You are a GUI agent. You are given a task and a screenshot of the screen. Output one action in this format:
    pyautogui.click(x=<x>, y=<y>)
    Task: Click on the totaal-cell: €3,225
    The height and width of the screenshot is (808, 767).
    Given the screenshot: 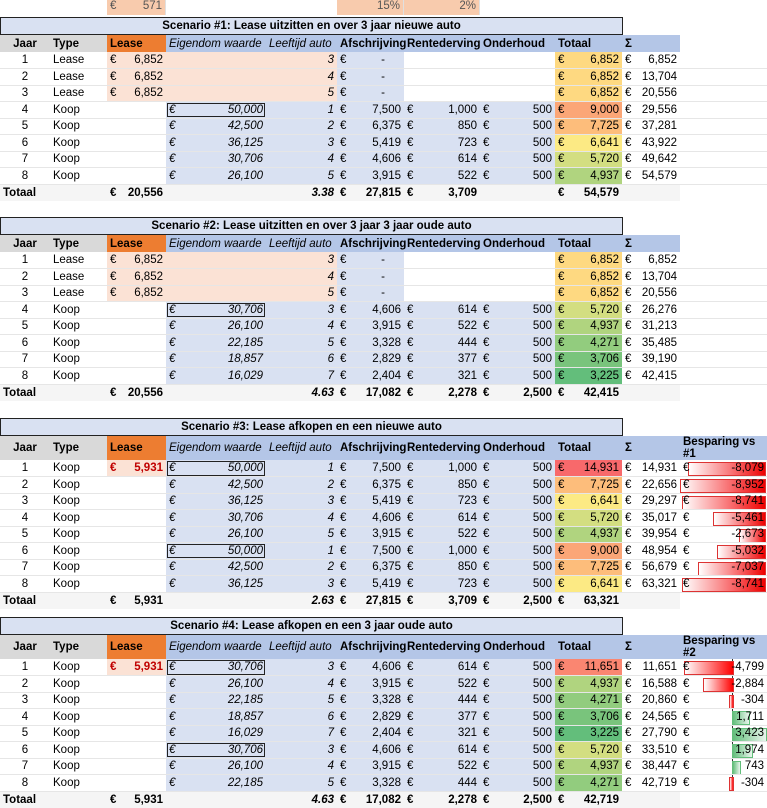 What is the action you would take?
    pyautogui.click(x=588, y=376)
    